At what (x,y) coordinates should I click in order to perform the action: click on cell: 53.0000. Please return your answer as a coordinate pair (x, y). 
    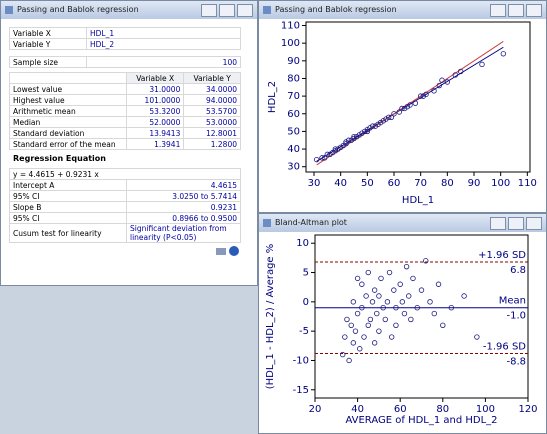
    Looking at the image, I should click on (212, 122).